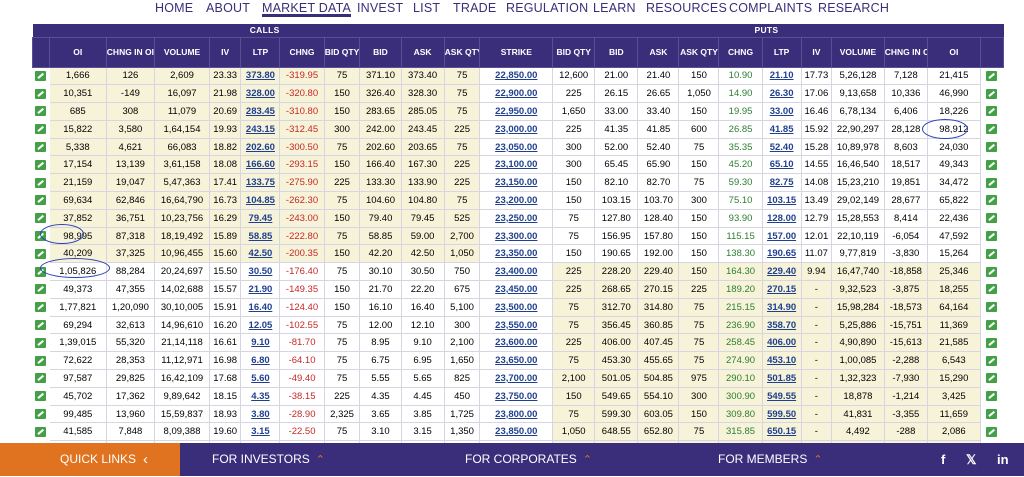 The height and width of the screenshot is (477, 1024). Describe the element at coordinates (260, 414) in the screenshot. I see `call-ltp-link: 3.80` at that location.